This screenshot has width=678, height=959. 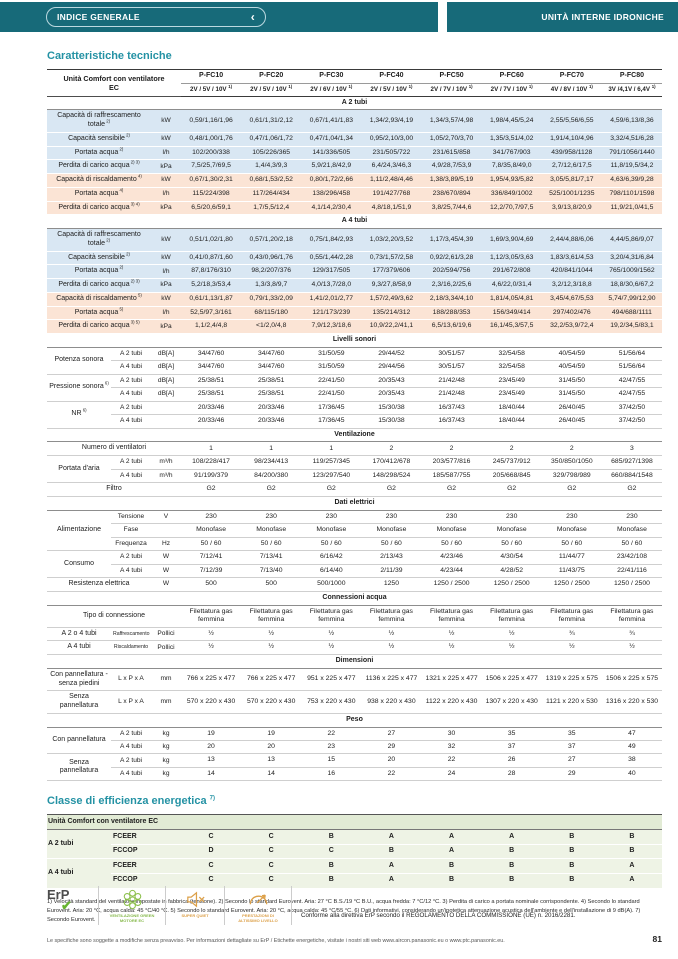 I want to click on value-cell: 26/40/45, so click(x=571, y=421).